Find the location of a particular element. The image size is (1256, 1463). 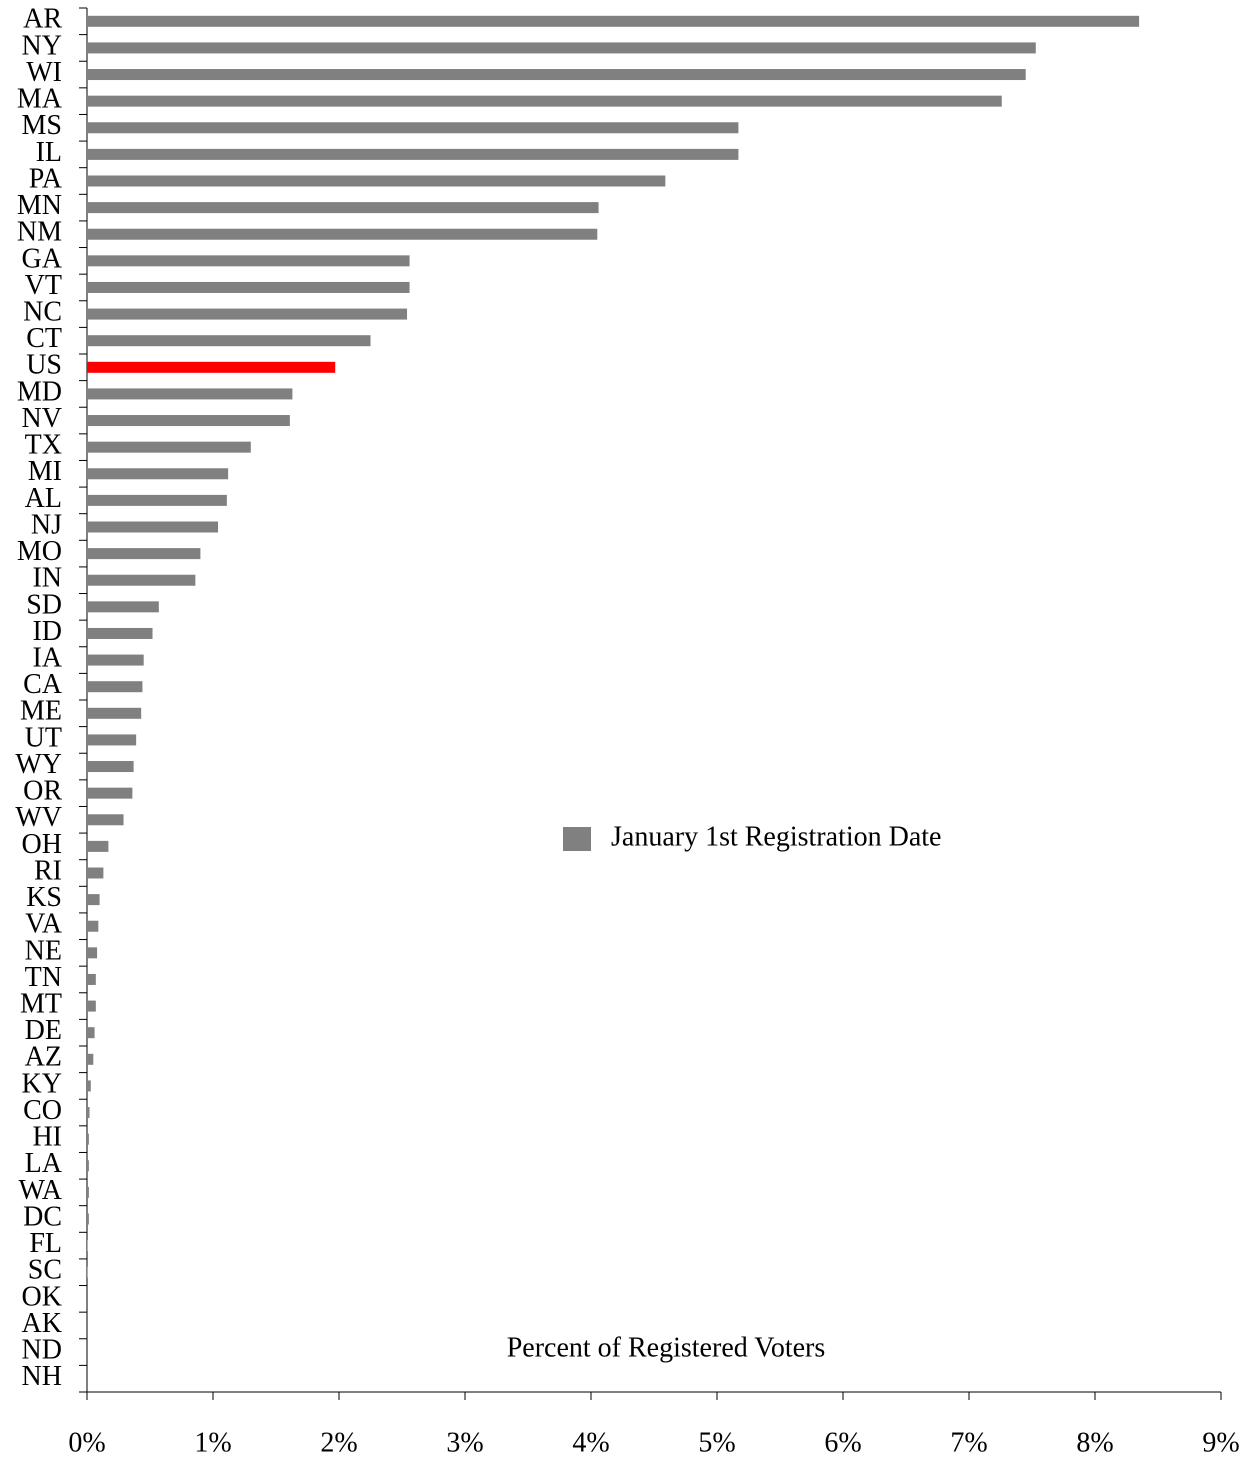

y-tick-label: MN is located at coordinates (39, 205).